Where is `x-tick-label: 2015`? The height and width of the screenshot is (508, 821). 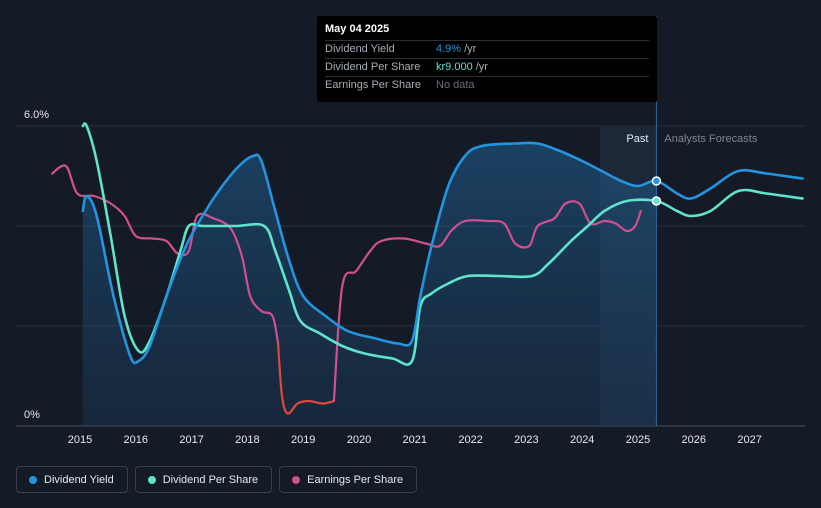
x-tick-label: 2015 is located at coordinates (80, 440).